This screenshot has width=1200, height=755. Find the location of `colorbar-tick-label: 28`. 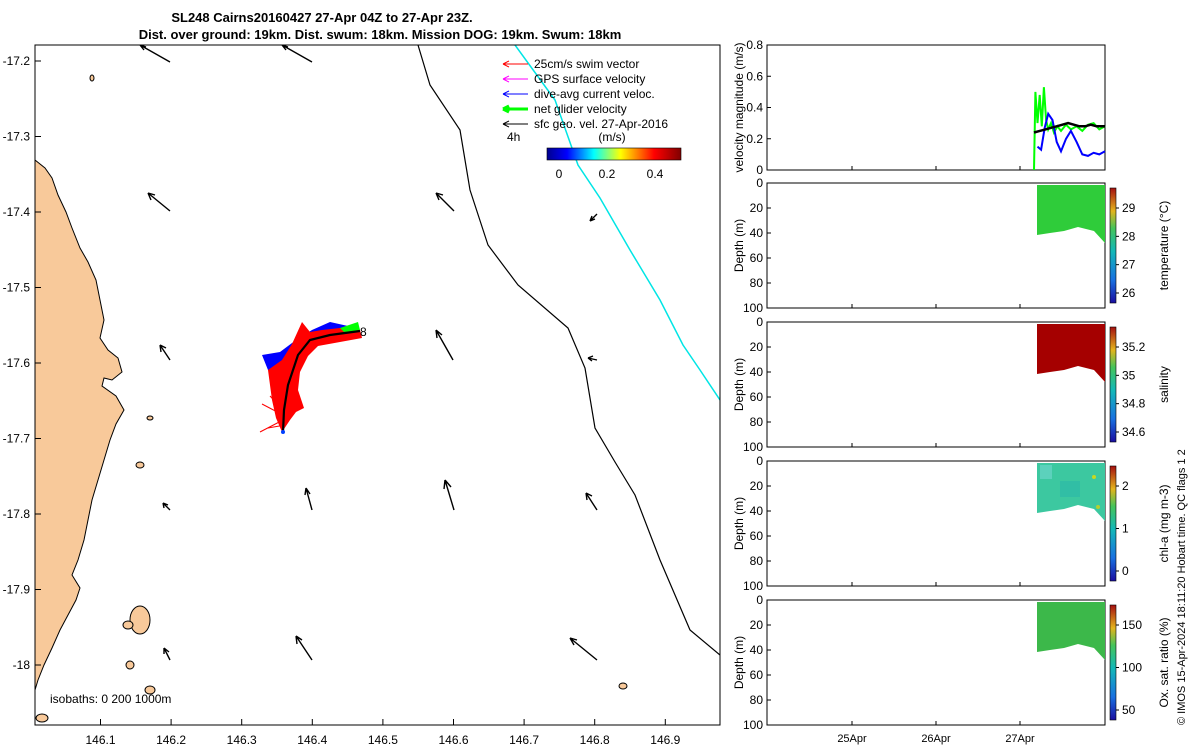

colorbar-tick-label: 28 is located at coordinates (1129, 236).